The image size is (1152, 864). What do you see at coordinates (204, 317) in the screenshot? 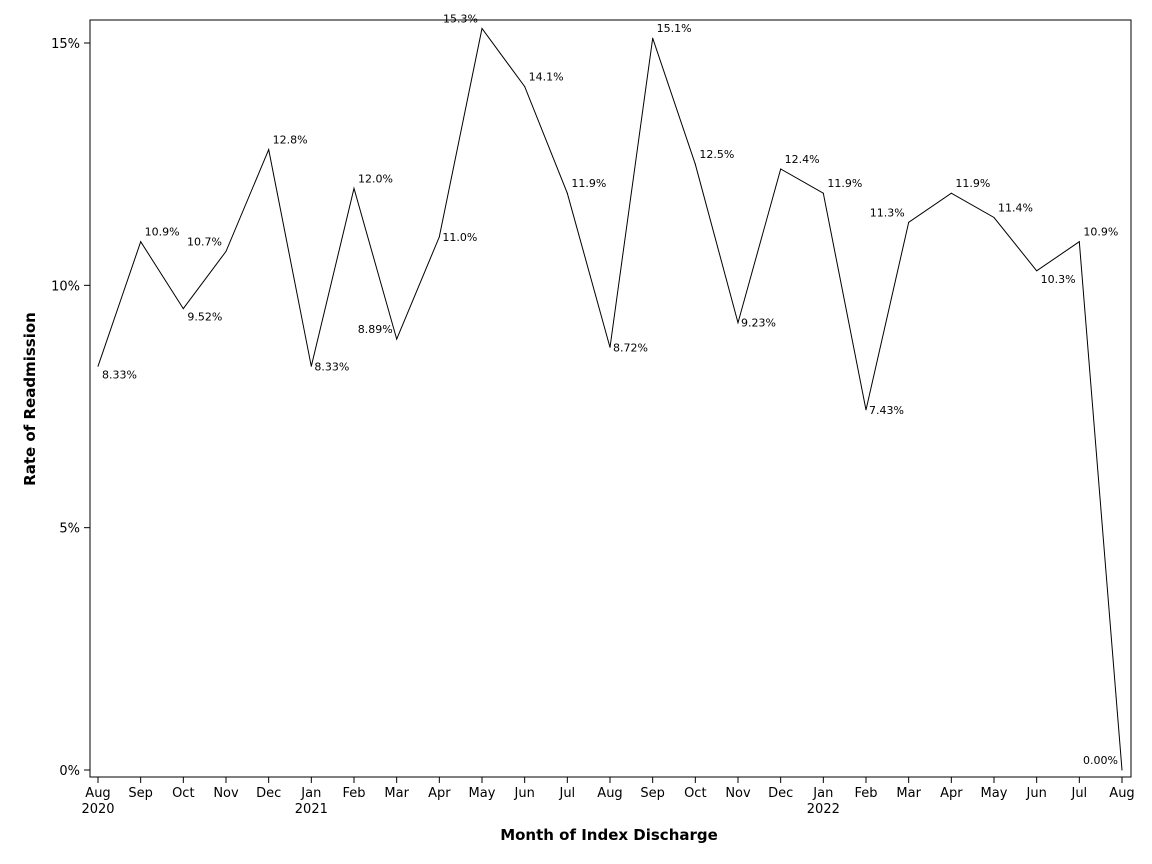
I see `data-label: 9.52%` at bounding box center [204, 317].